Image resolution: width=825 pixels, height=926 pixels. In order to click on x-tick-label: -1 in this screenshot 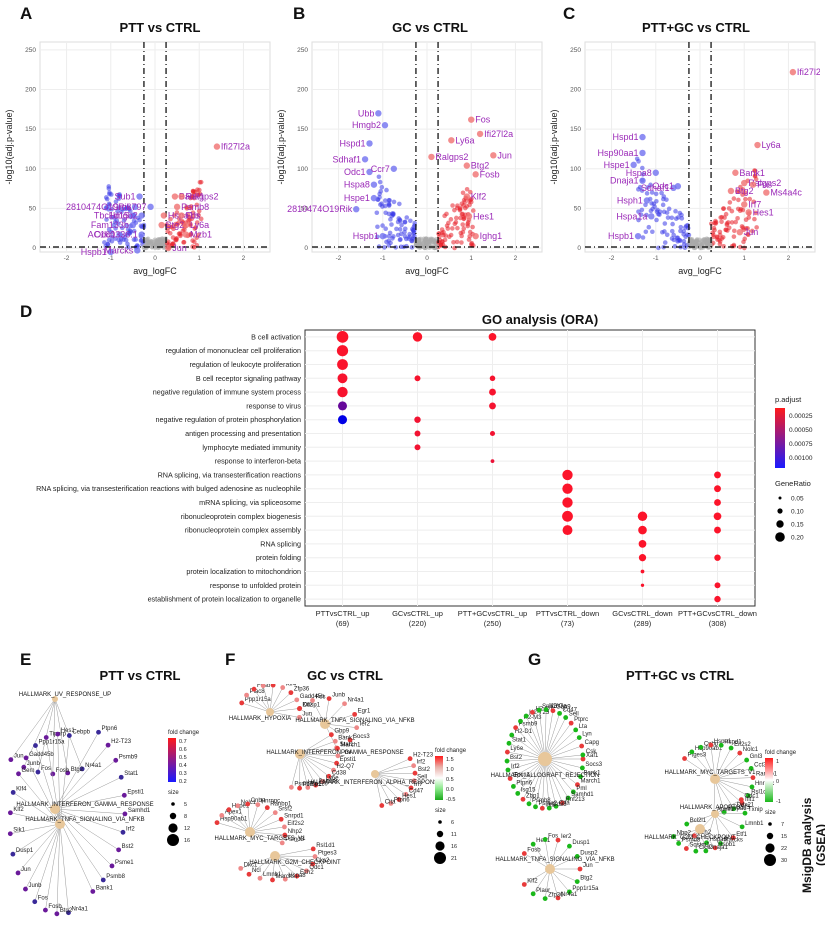, I will do `click(383, 258)`.